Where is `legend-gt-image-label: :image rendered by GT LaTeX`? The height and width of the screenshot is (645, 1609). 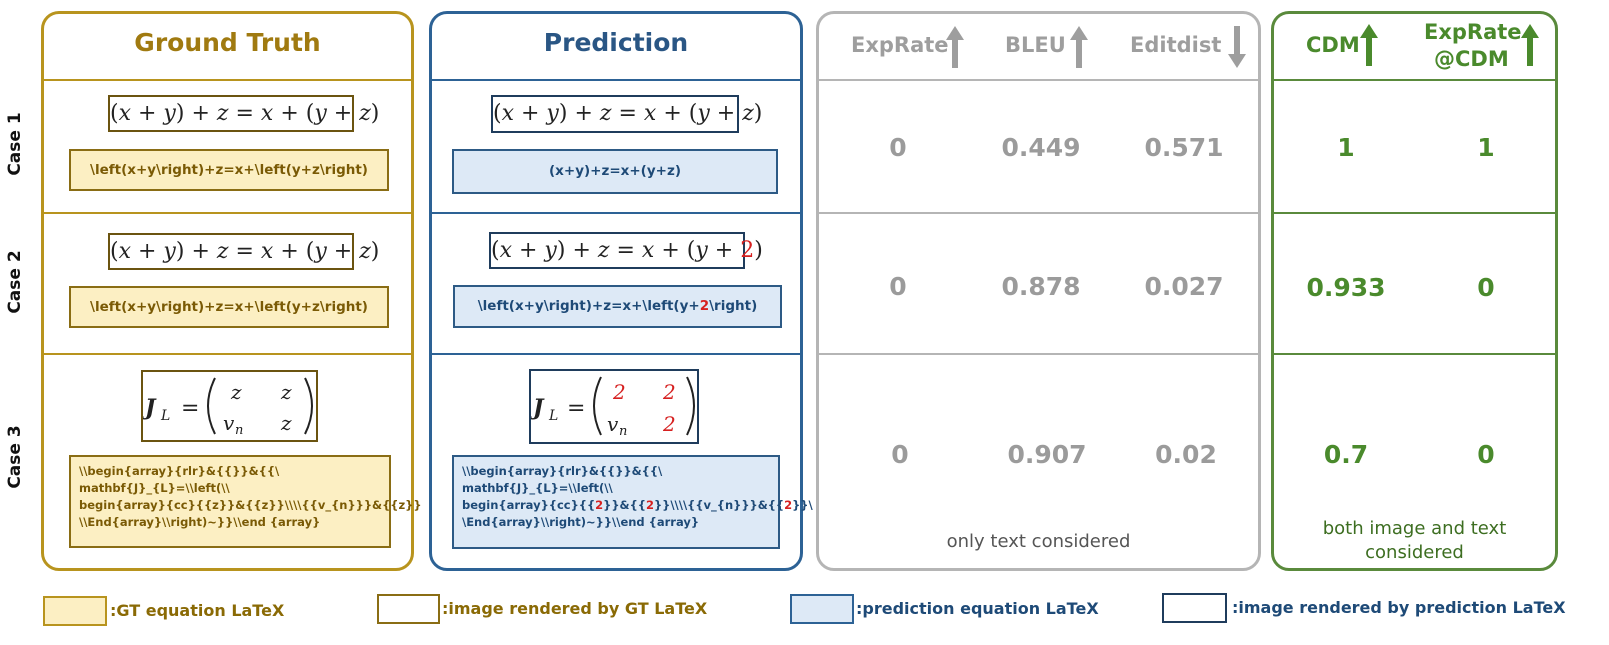
legend-gt-image-label: :image rendered by GT LaTeX is located at coordinates (575, 608).